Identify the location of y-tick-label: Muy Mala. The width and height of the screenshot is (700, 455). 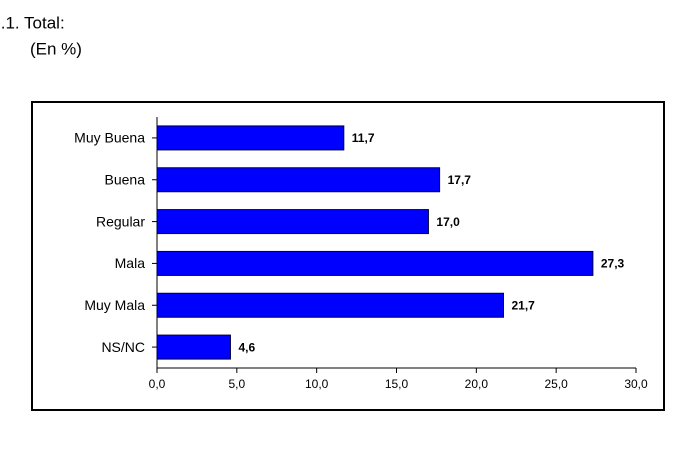
(114, 305).